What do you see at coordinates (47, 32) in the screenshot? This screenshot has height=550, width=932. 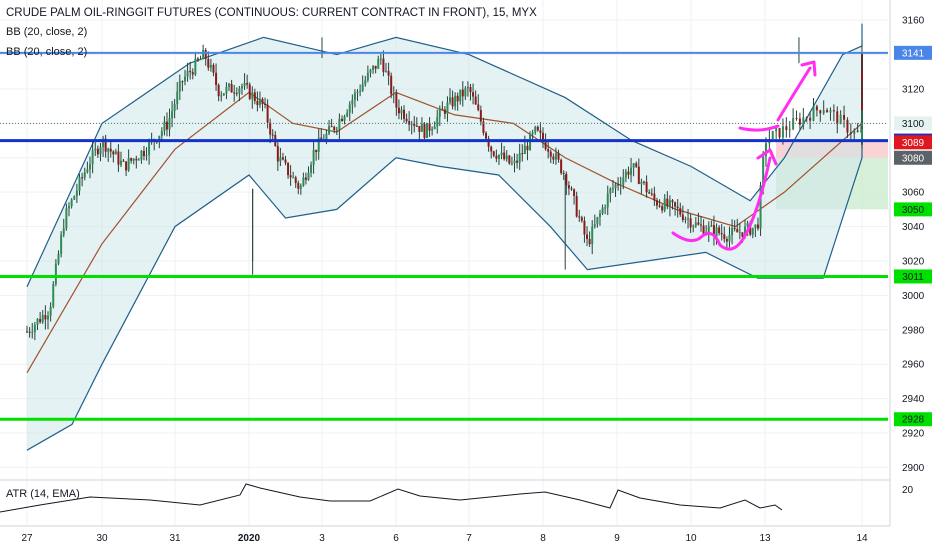 I see `indicator-label-bb-1: BB (20, close, 2)` at bounding box center [47, 32].